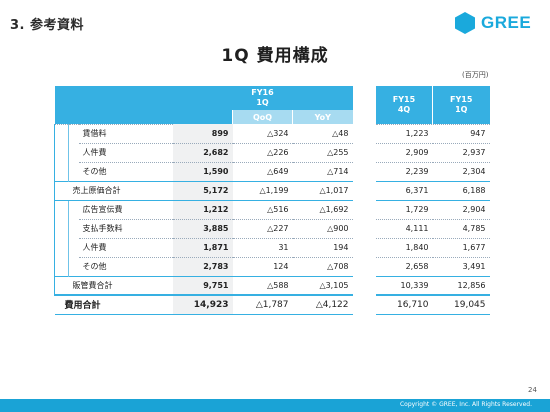  Describe the element at coordinates (404, 190) in the screenshot. I see `cell-fy15-4q: 6,371` at that location.